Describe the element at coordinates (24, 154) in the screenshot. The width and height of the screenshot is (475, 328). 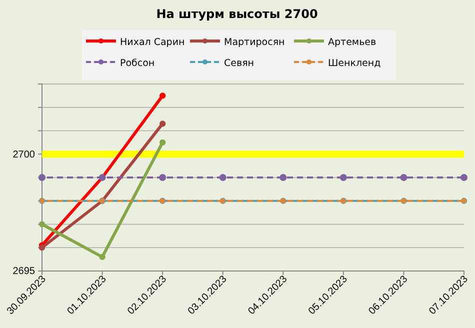
I see `y-tick-label: 2700` at that location.